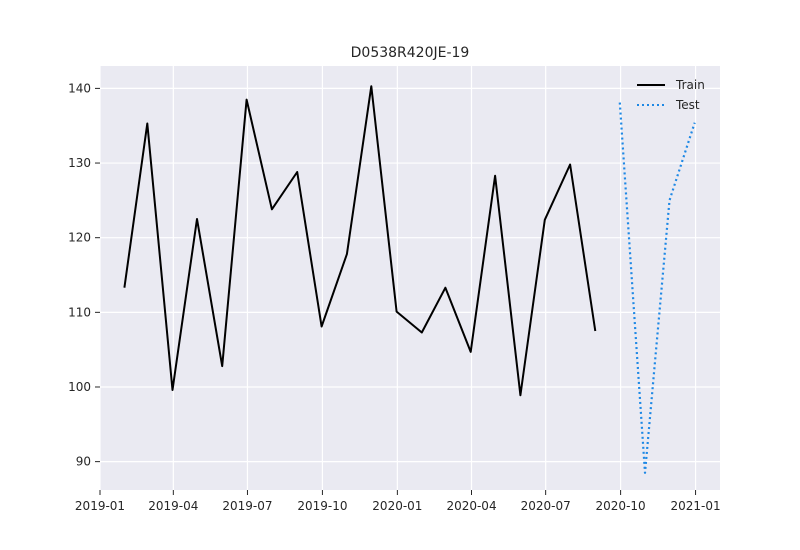 Image resolution: width=800 pixels, height=550 pixels. I want to click on x-tick-label: 2020-04, so click(471, 506).